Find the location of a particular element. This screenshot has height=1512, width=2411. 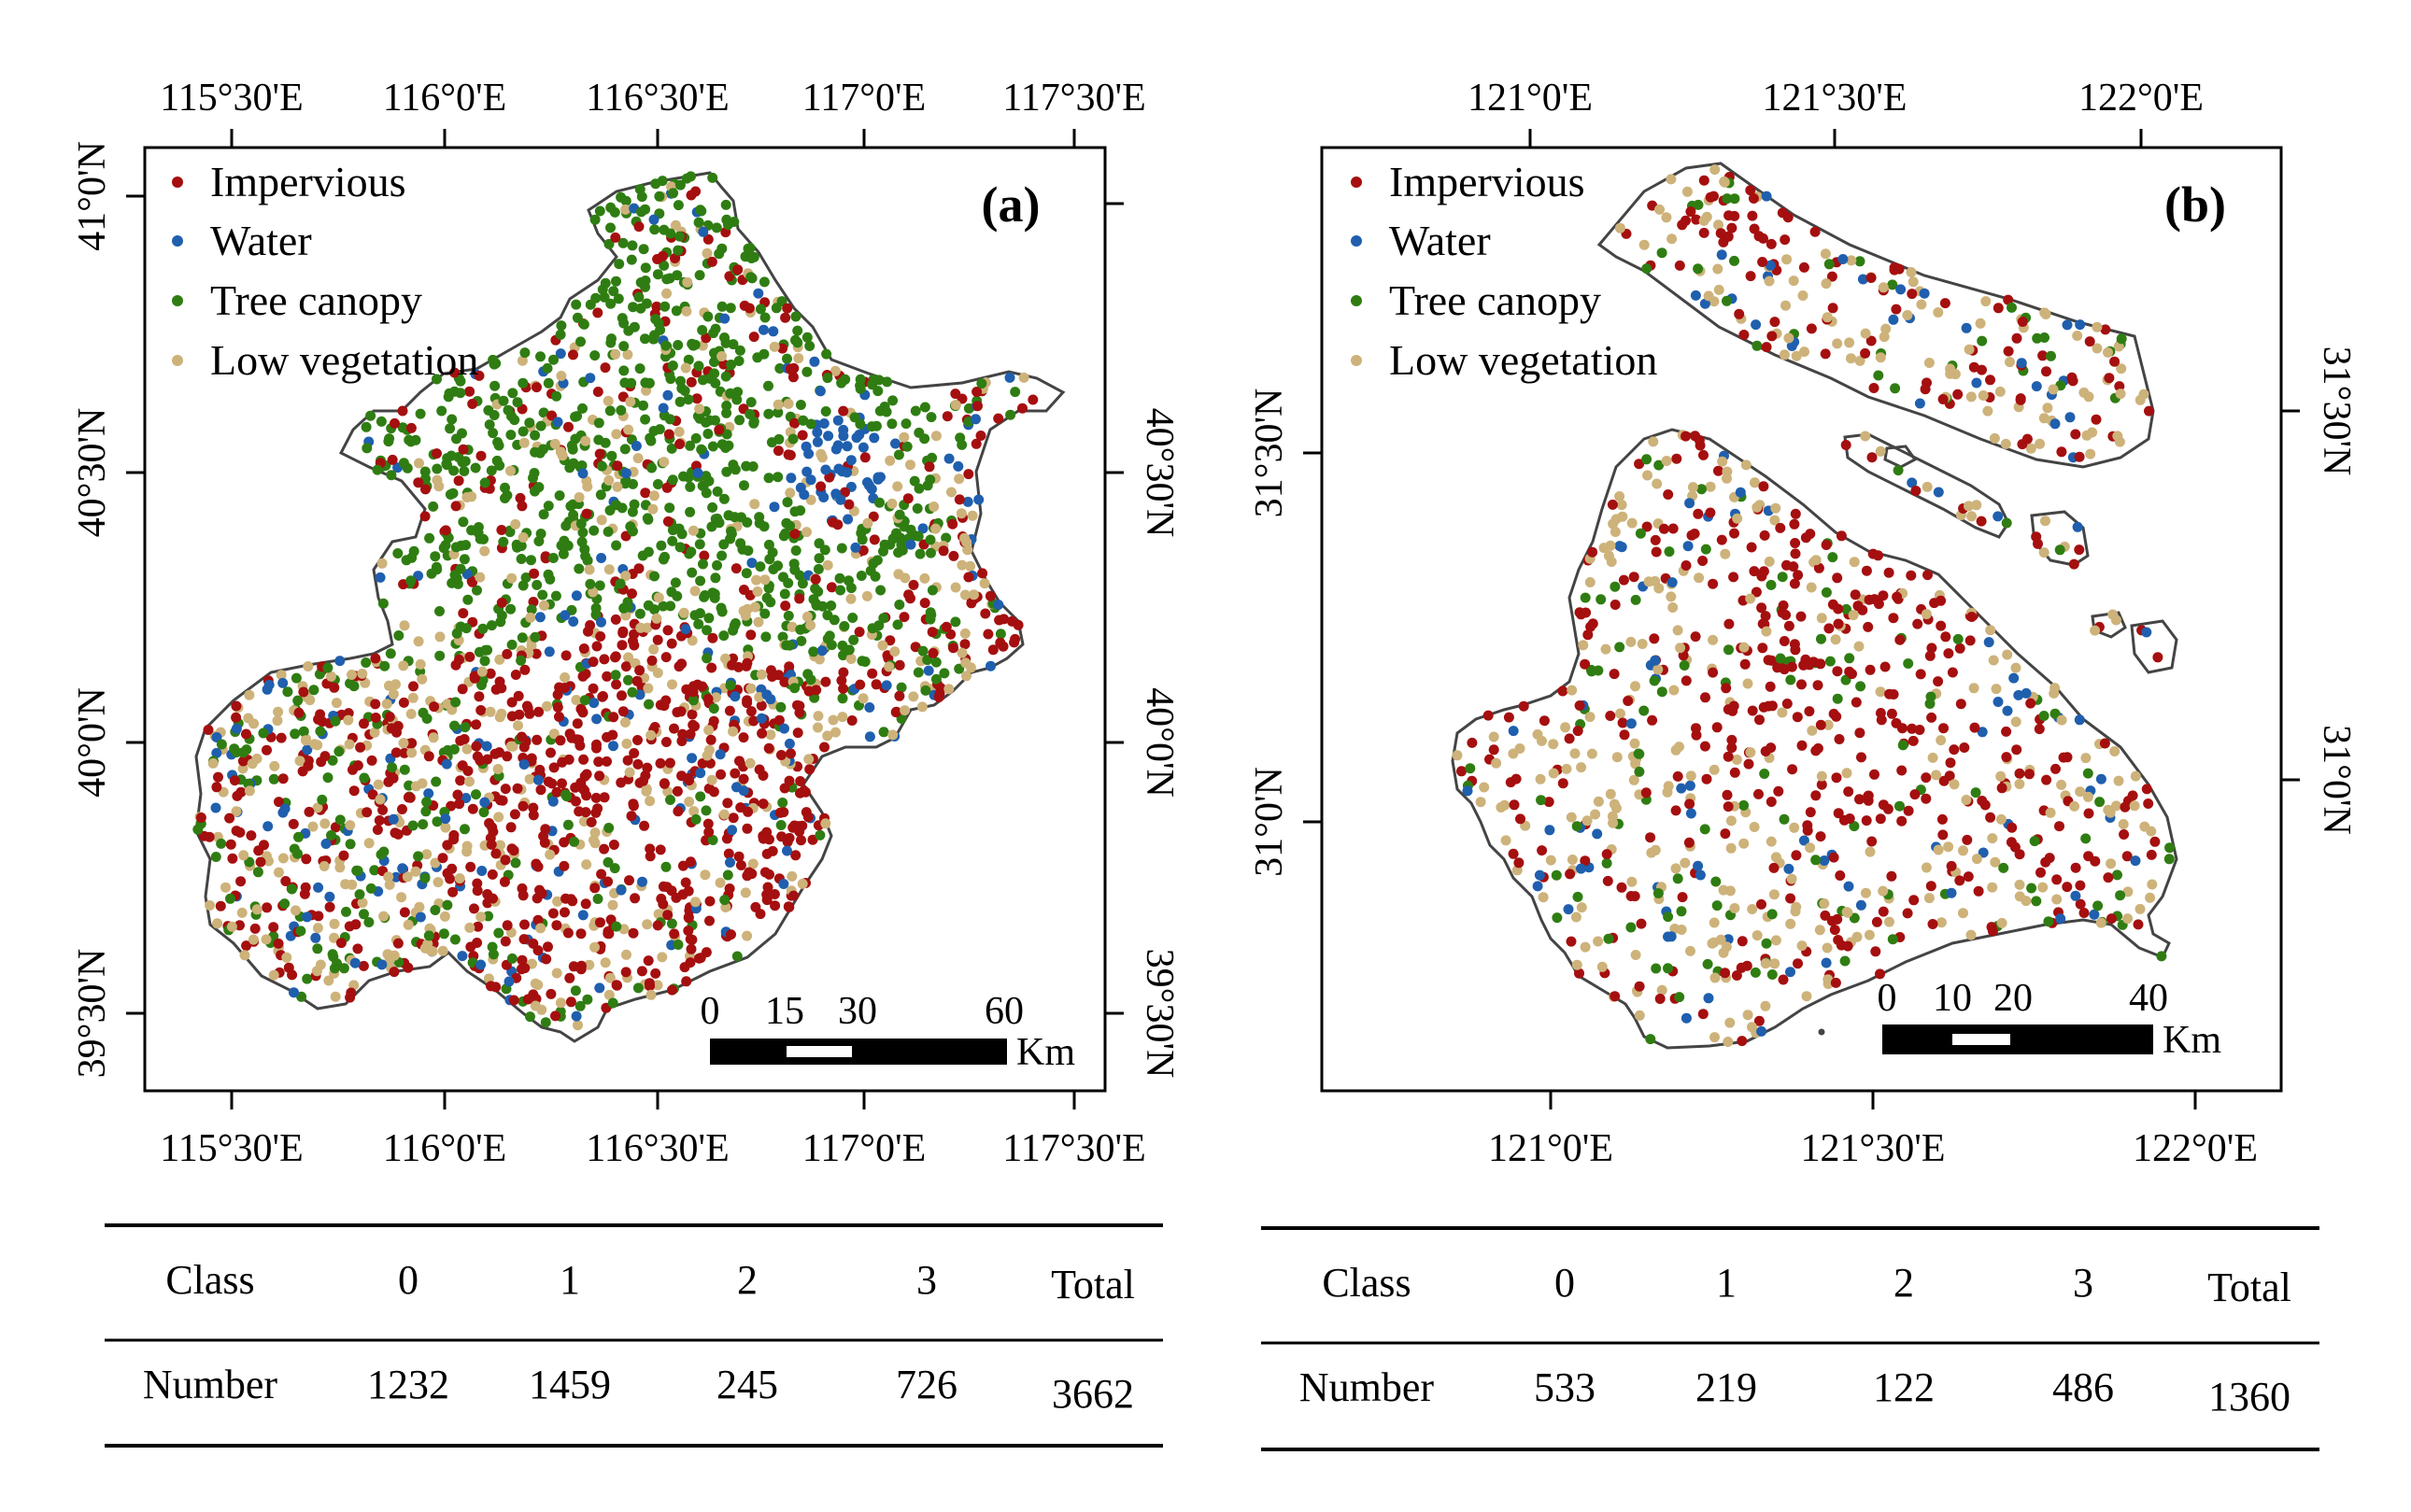

top-tick-b-1: 121°30'E is located at coordinates (1834, 98).